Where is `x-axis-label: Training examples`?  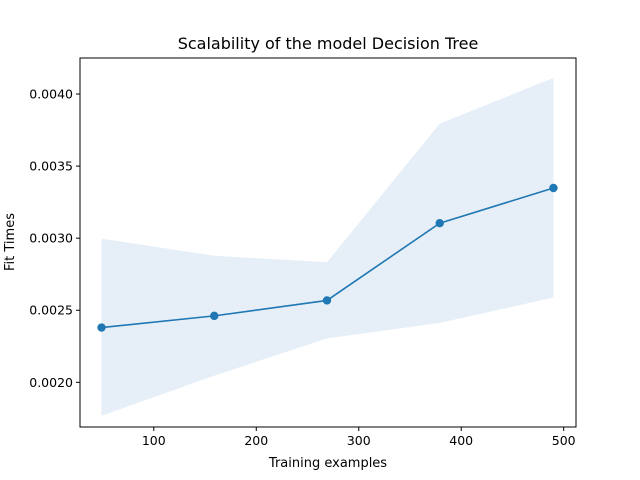
x-axis-label: Training examples is located at coordinates (327, 463).